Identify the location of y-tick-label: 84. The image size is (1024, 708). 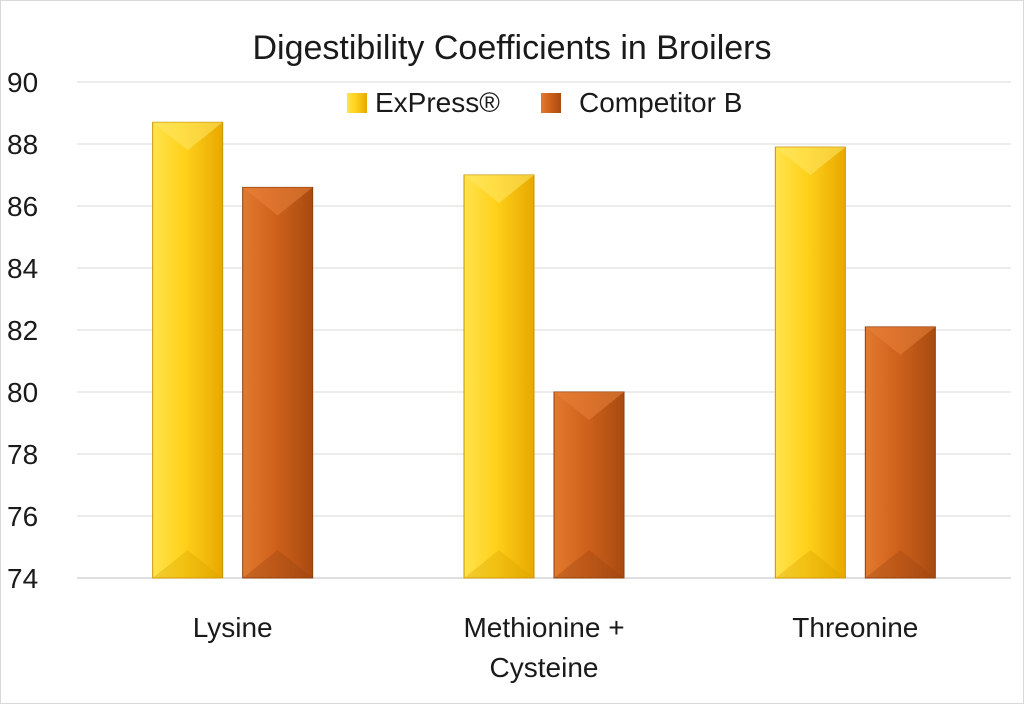
(22, 268).